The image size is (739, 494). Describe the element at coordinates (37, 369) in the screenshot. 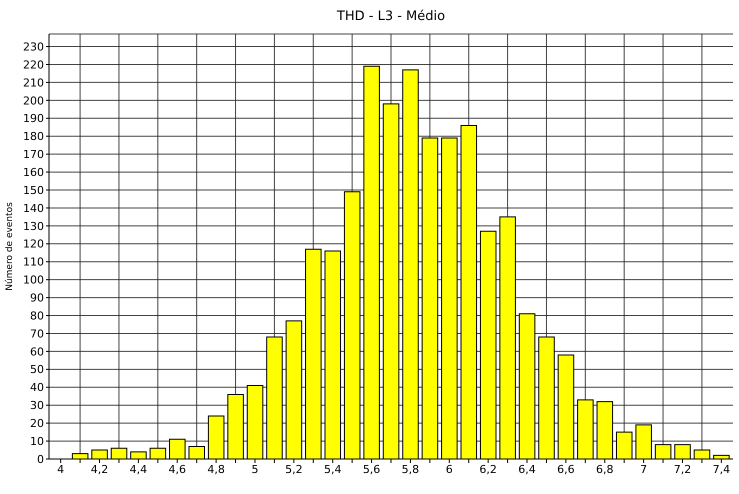

I see `y-tick-label: 50` at that location.